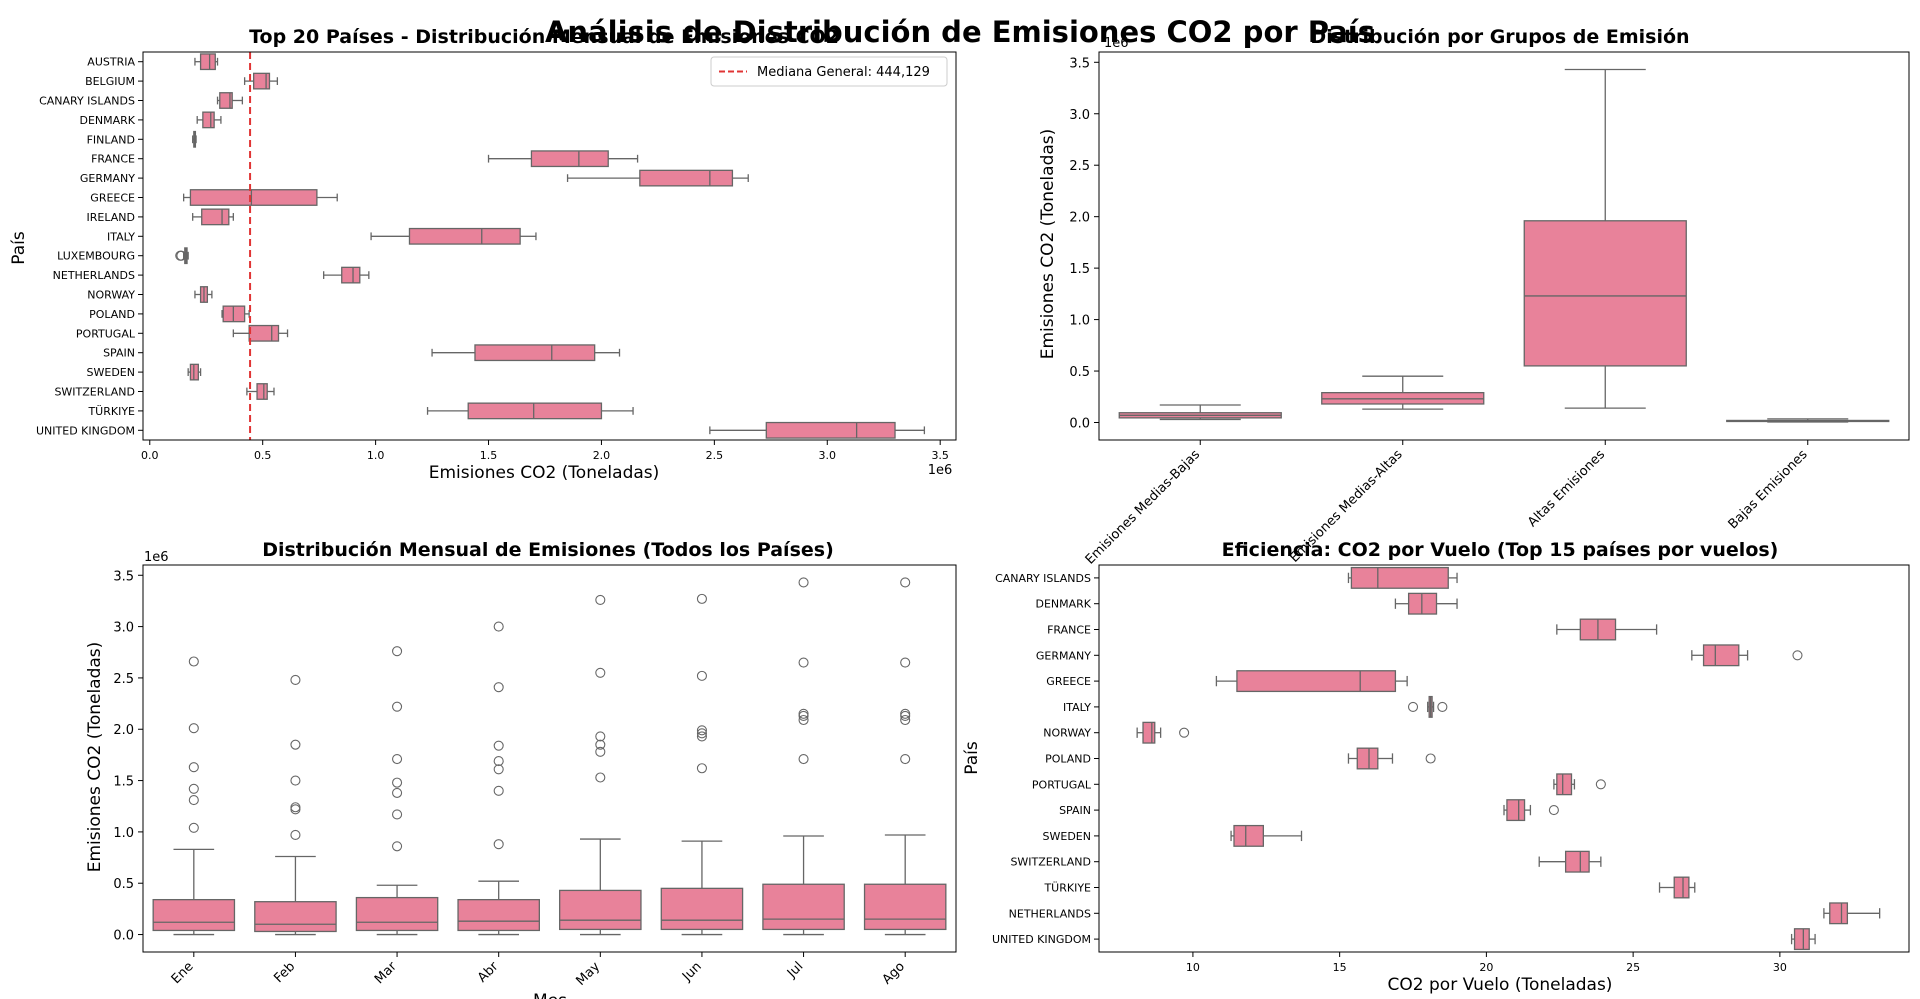 The image size is (1920, 999). Describe the element at coordinates (489, 455) in the screenshot. I see `x-tick-label: 1.5` at that location.